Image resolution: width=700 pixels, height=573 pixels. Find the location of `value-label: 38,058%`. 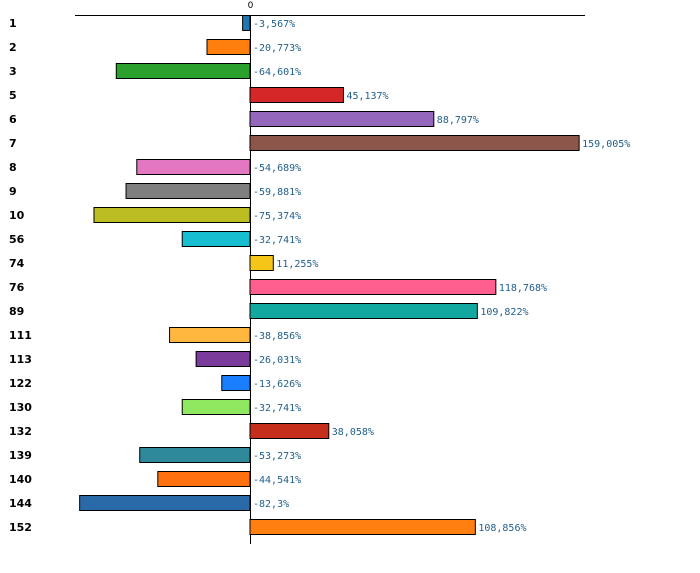

value-label: 38,058% is located at coordinates (353, 432).